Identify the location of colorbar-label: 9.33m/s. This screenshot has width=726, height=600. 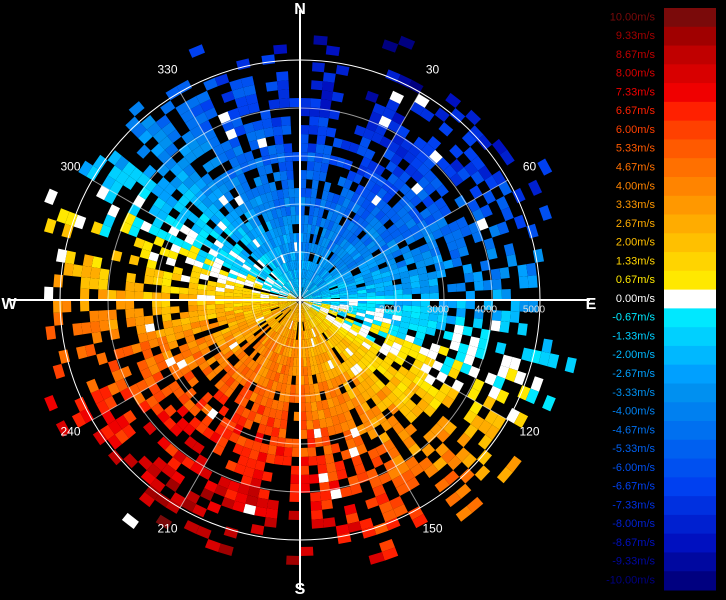
(636, 36).